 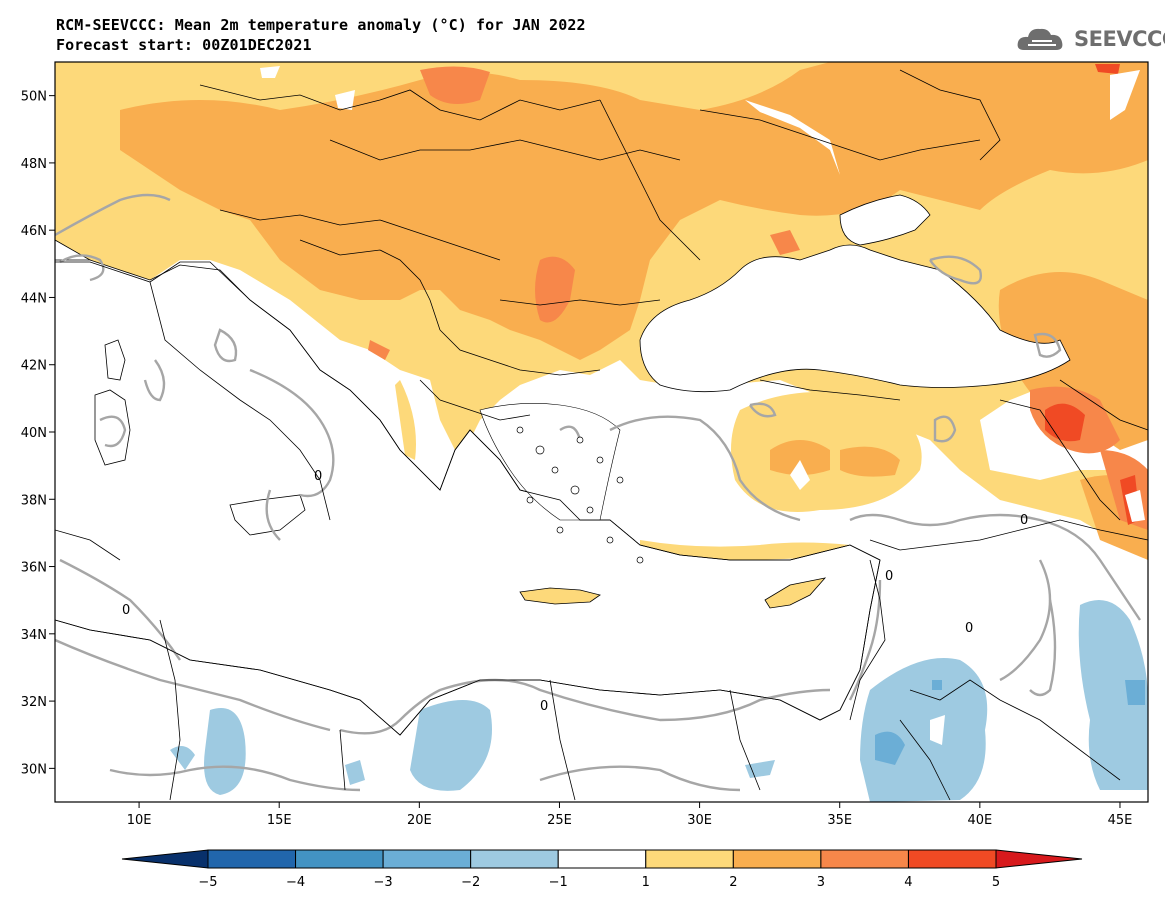 I want to click on lat-tick-label: 30N, so click(x=34, y=769).